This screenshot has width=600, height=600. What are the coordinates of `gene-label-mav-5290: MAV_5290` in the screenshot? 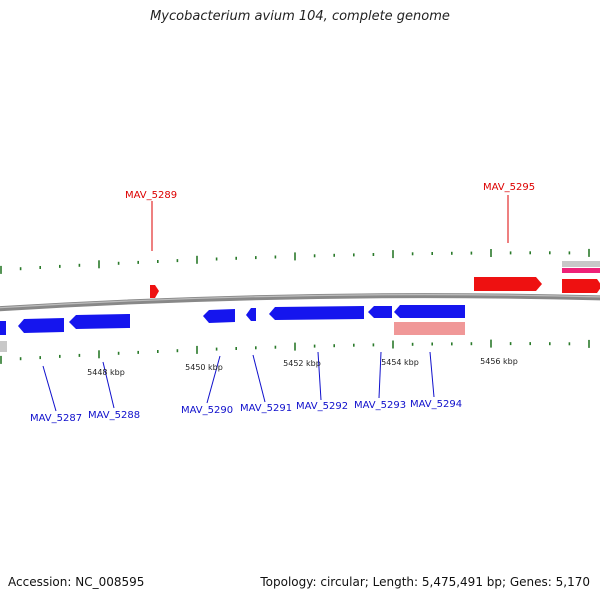 It's located at (207, 410).